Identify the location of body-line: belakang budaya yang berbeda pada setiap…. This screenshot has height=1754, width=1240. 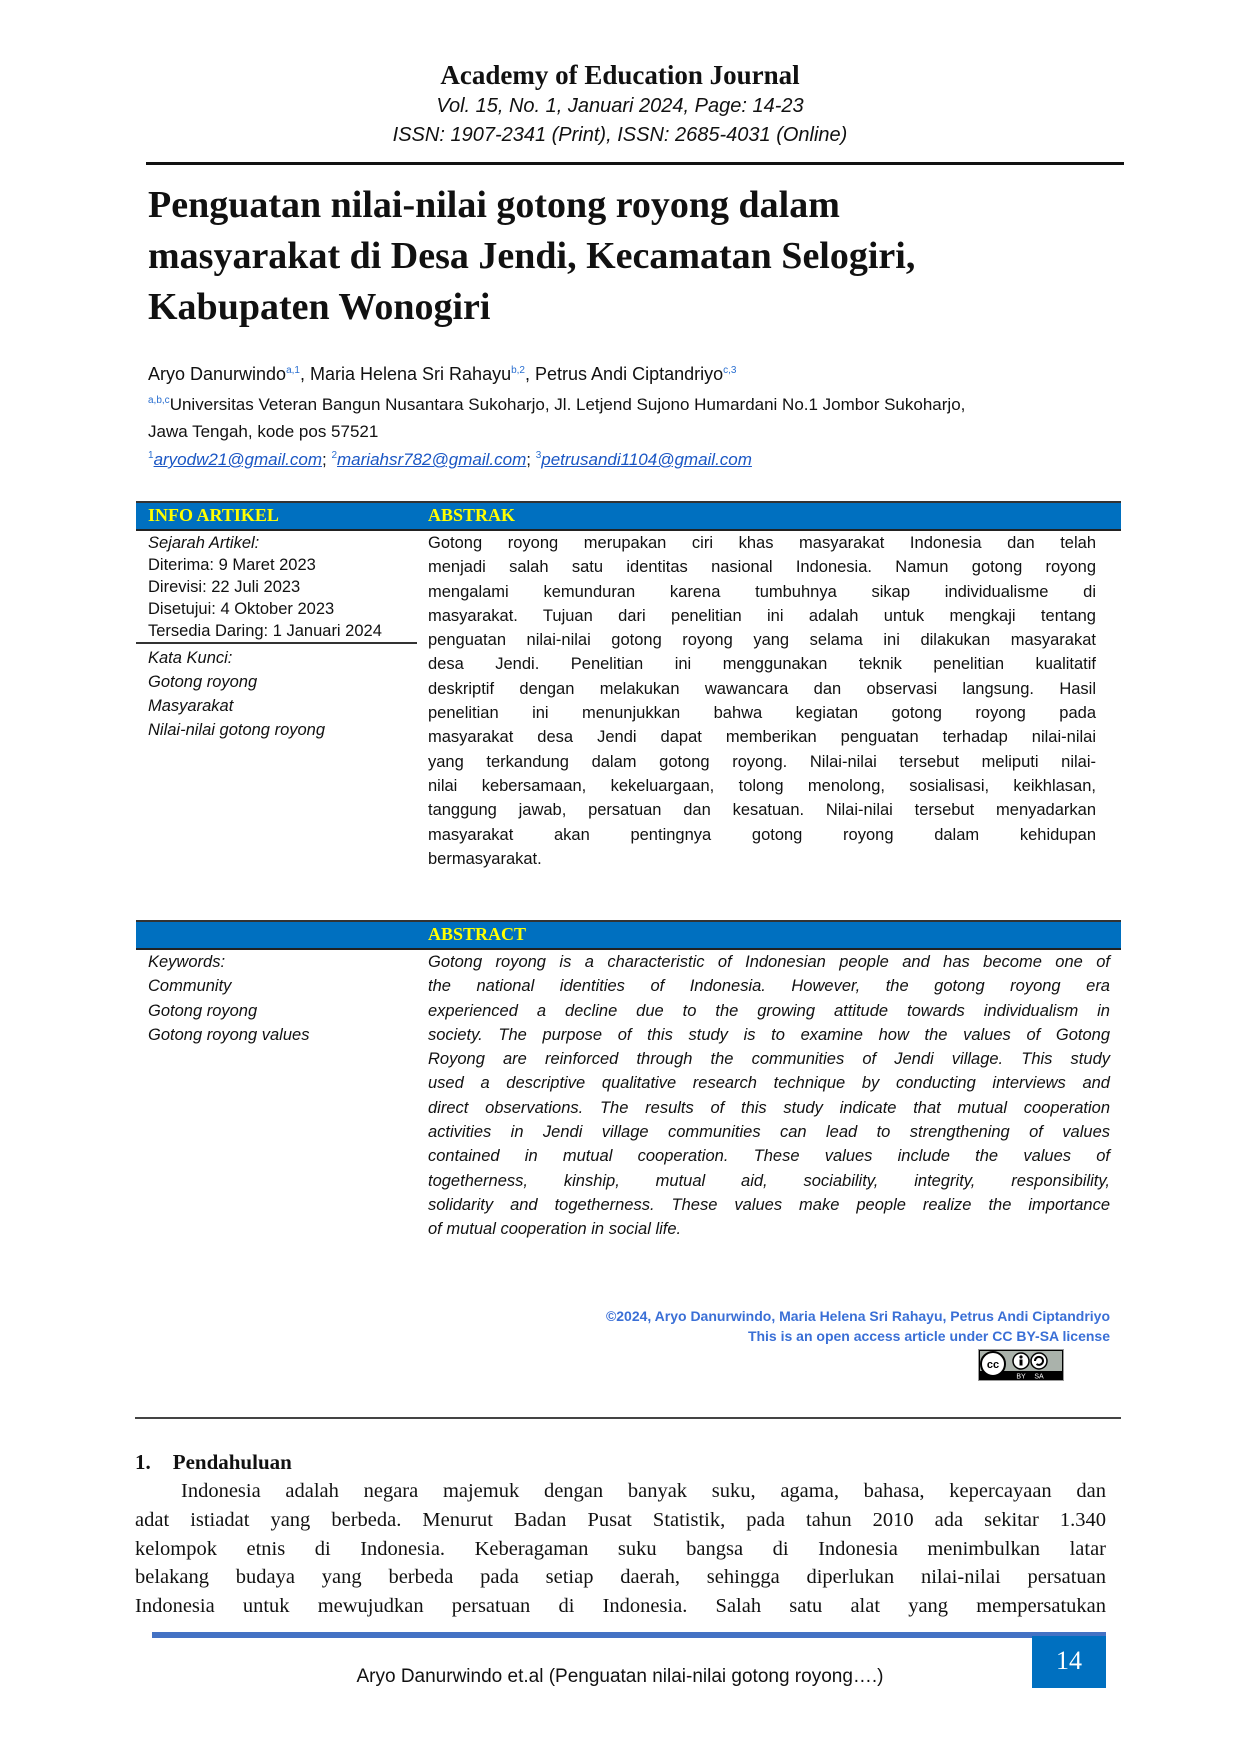
(620, 1577).